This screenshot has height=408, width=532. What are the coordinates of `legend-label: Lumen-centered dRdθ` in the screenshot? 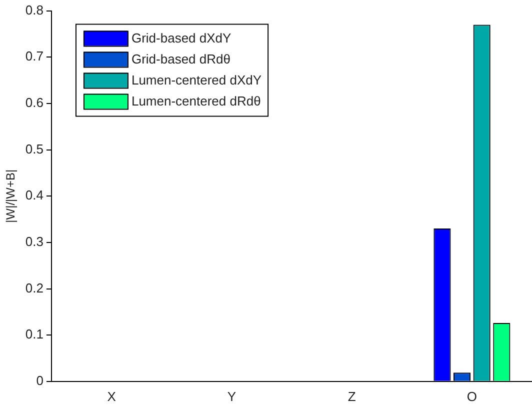 It's located at (196, 100).